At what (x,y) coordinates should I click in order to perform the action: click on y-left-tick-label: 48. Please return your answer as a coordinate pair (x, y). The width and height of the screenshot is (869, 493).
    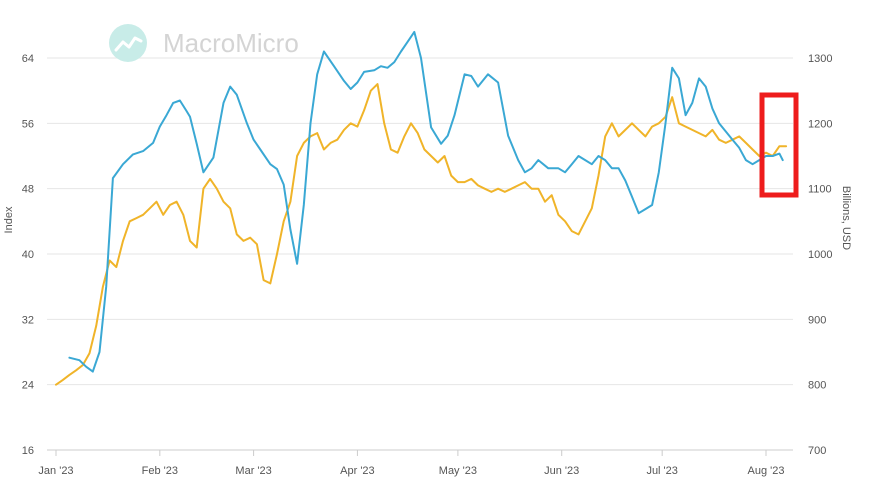
    Looking at the image, I should click on (28, 190).